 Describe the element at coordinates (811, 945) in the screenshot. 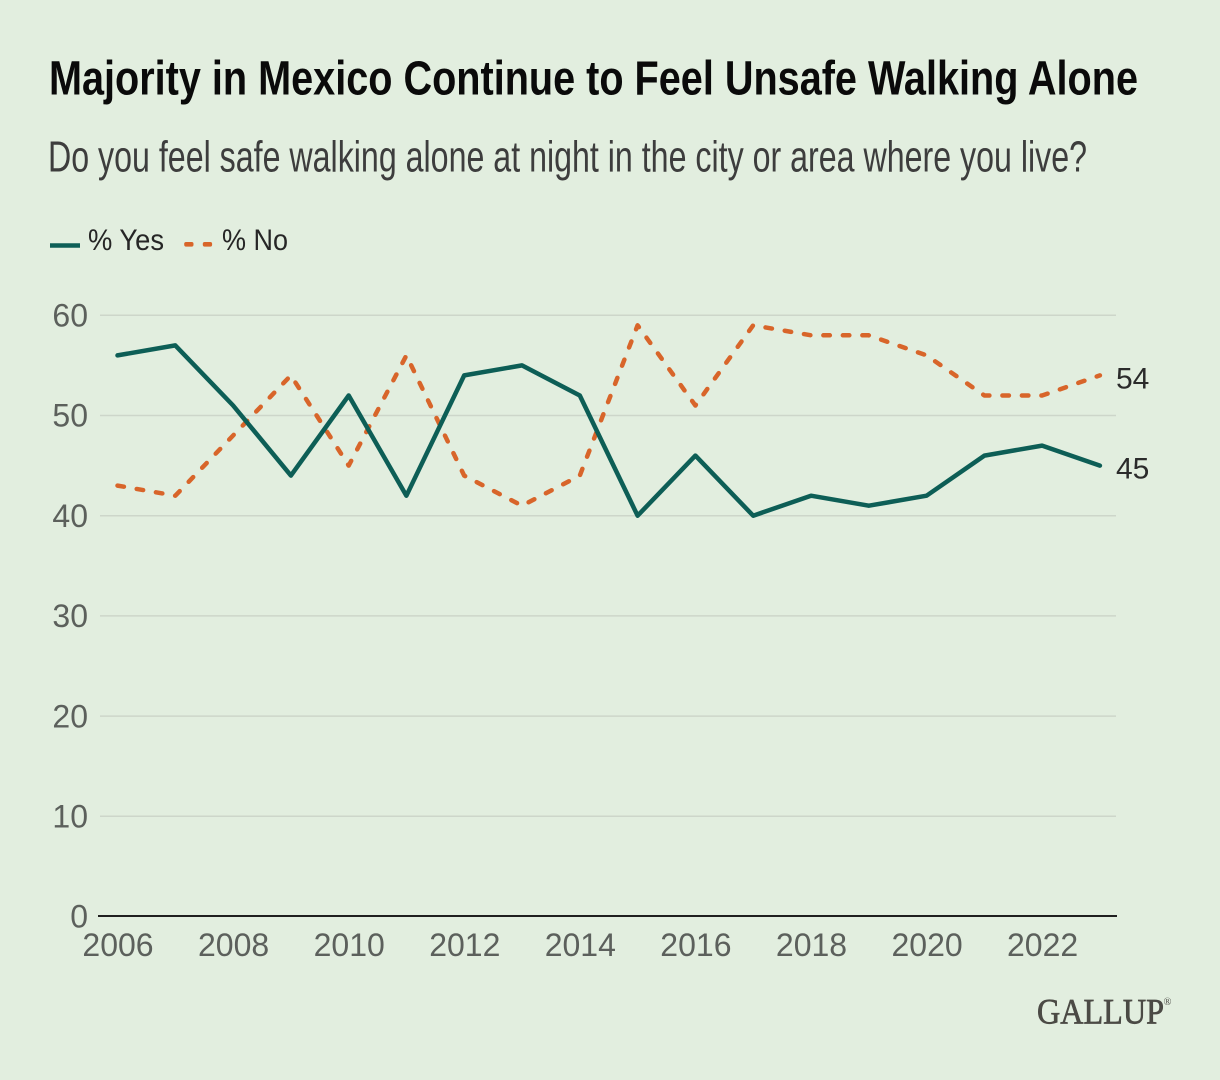

I see `svg-text: 2018` at that location.